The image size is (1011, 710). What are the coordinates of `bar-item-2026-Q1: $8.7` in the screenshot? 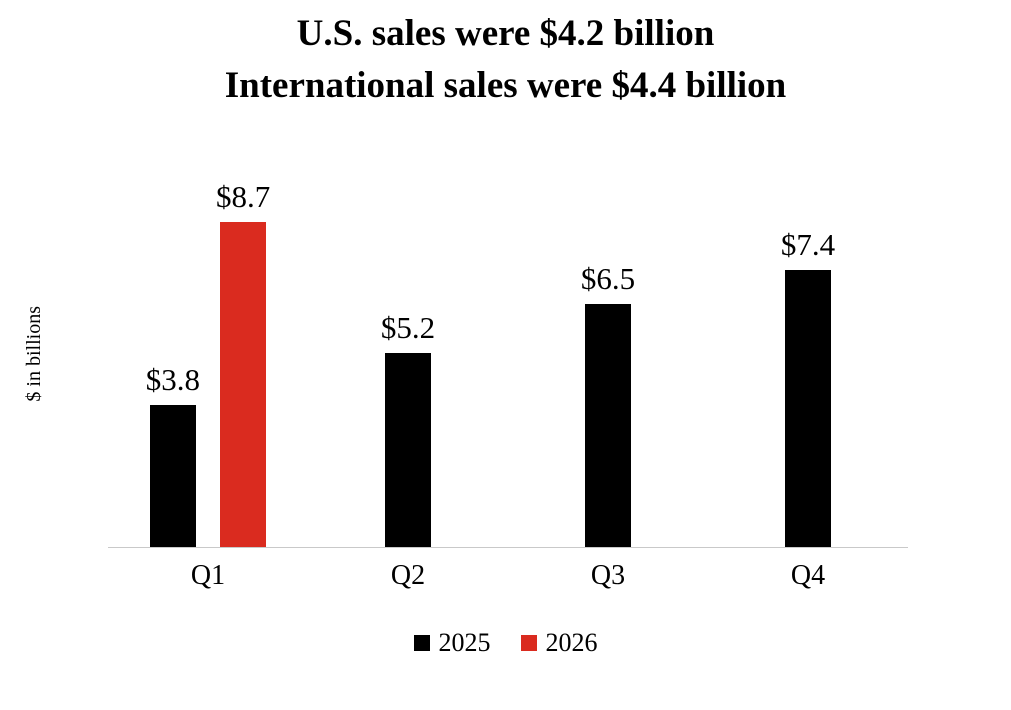 It's located at (243, 363).